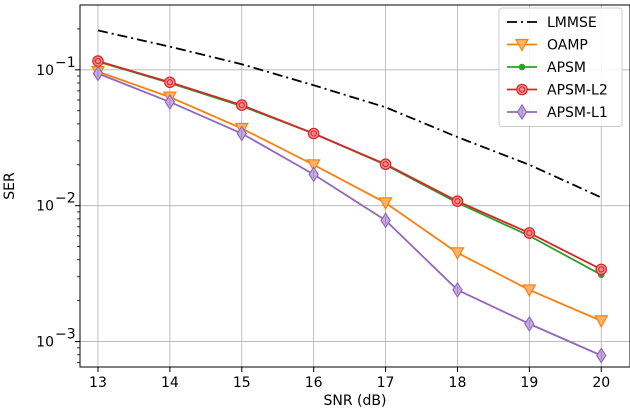 The width and height of the screenshot is (630, 410). Describe the element at coordinates (349, 379) in the screenshot. I see `x-axis: 13 14 15 16 17 18 19 20` at that location.